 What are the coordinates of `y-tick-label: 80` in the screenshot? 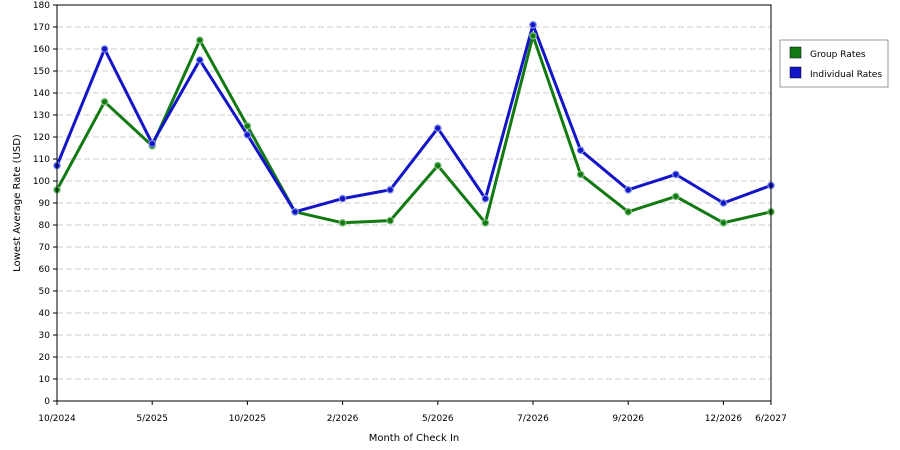 It's located at (45, 226).